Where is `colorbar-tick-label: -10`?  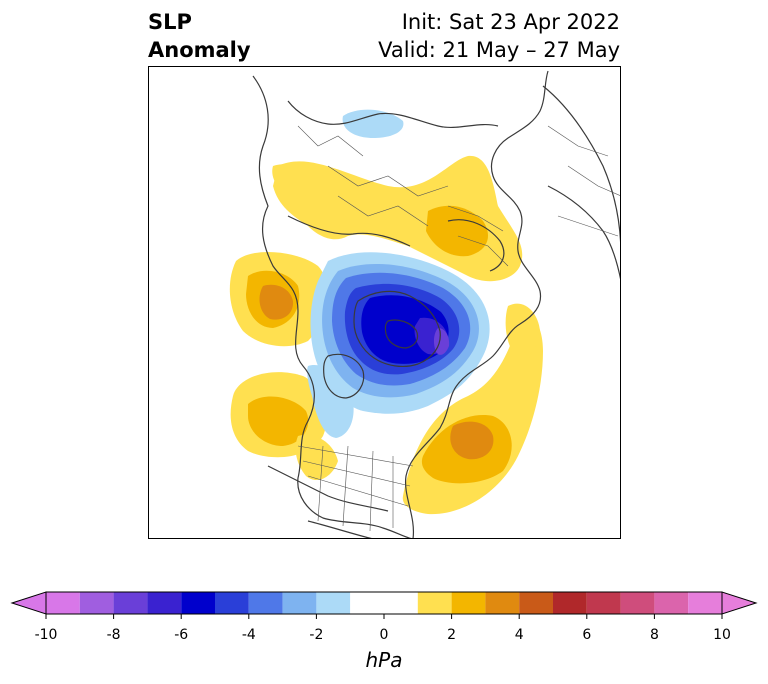 colorbar-tick-label: -10 is located at coordinates (46, 635).